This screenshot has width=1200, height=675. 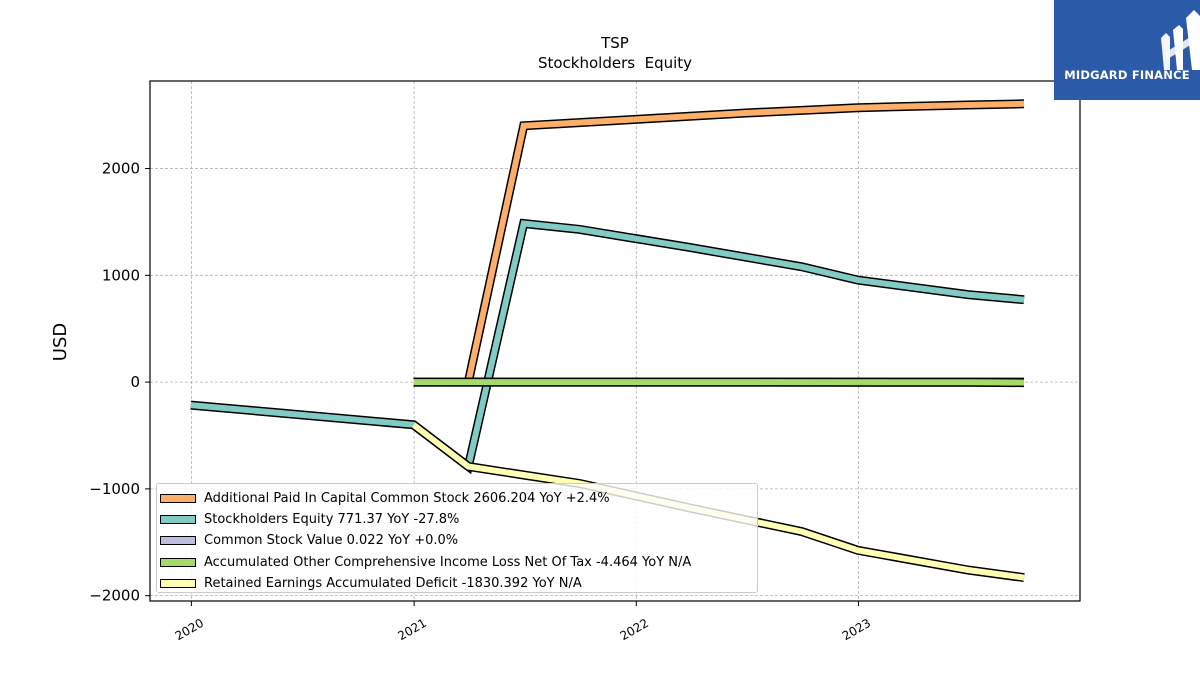 What do you see at coordinates (332, 520) in the screenshot?
I see `legend-label: Stockholders Equity 771.37 YoY -27.8%` at bounding box center [332, 520].